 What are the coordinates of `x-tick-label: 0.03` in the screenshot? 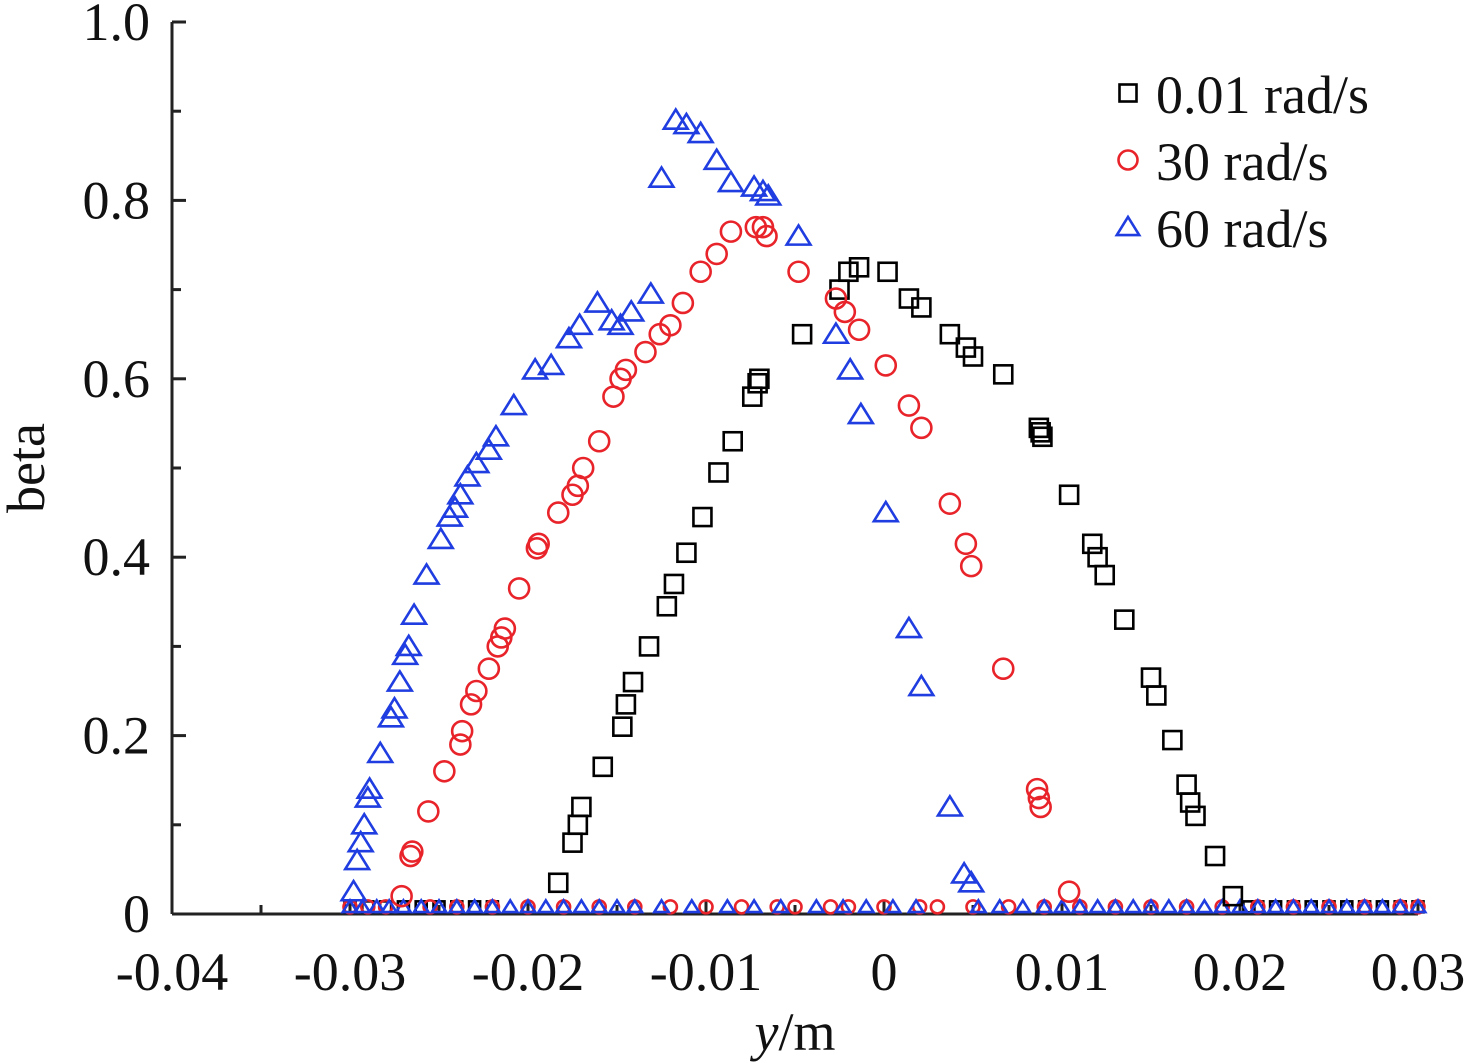 It's located at (1418, 972).